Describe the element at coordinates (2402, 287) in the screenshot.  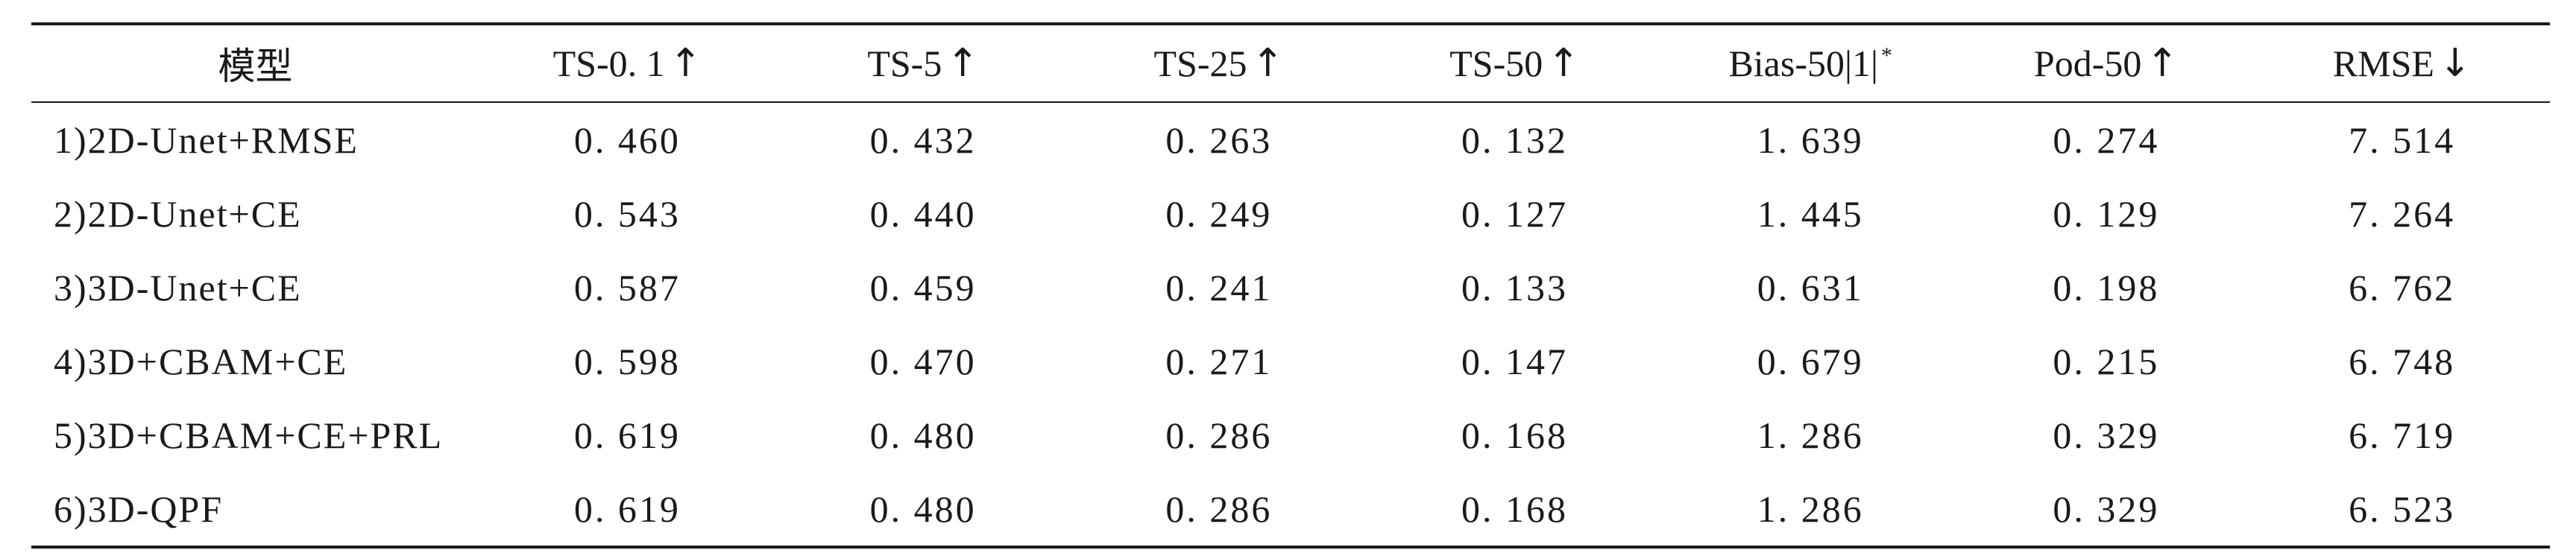
I see `cell-rmse: 6. 762` at that location.